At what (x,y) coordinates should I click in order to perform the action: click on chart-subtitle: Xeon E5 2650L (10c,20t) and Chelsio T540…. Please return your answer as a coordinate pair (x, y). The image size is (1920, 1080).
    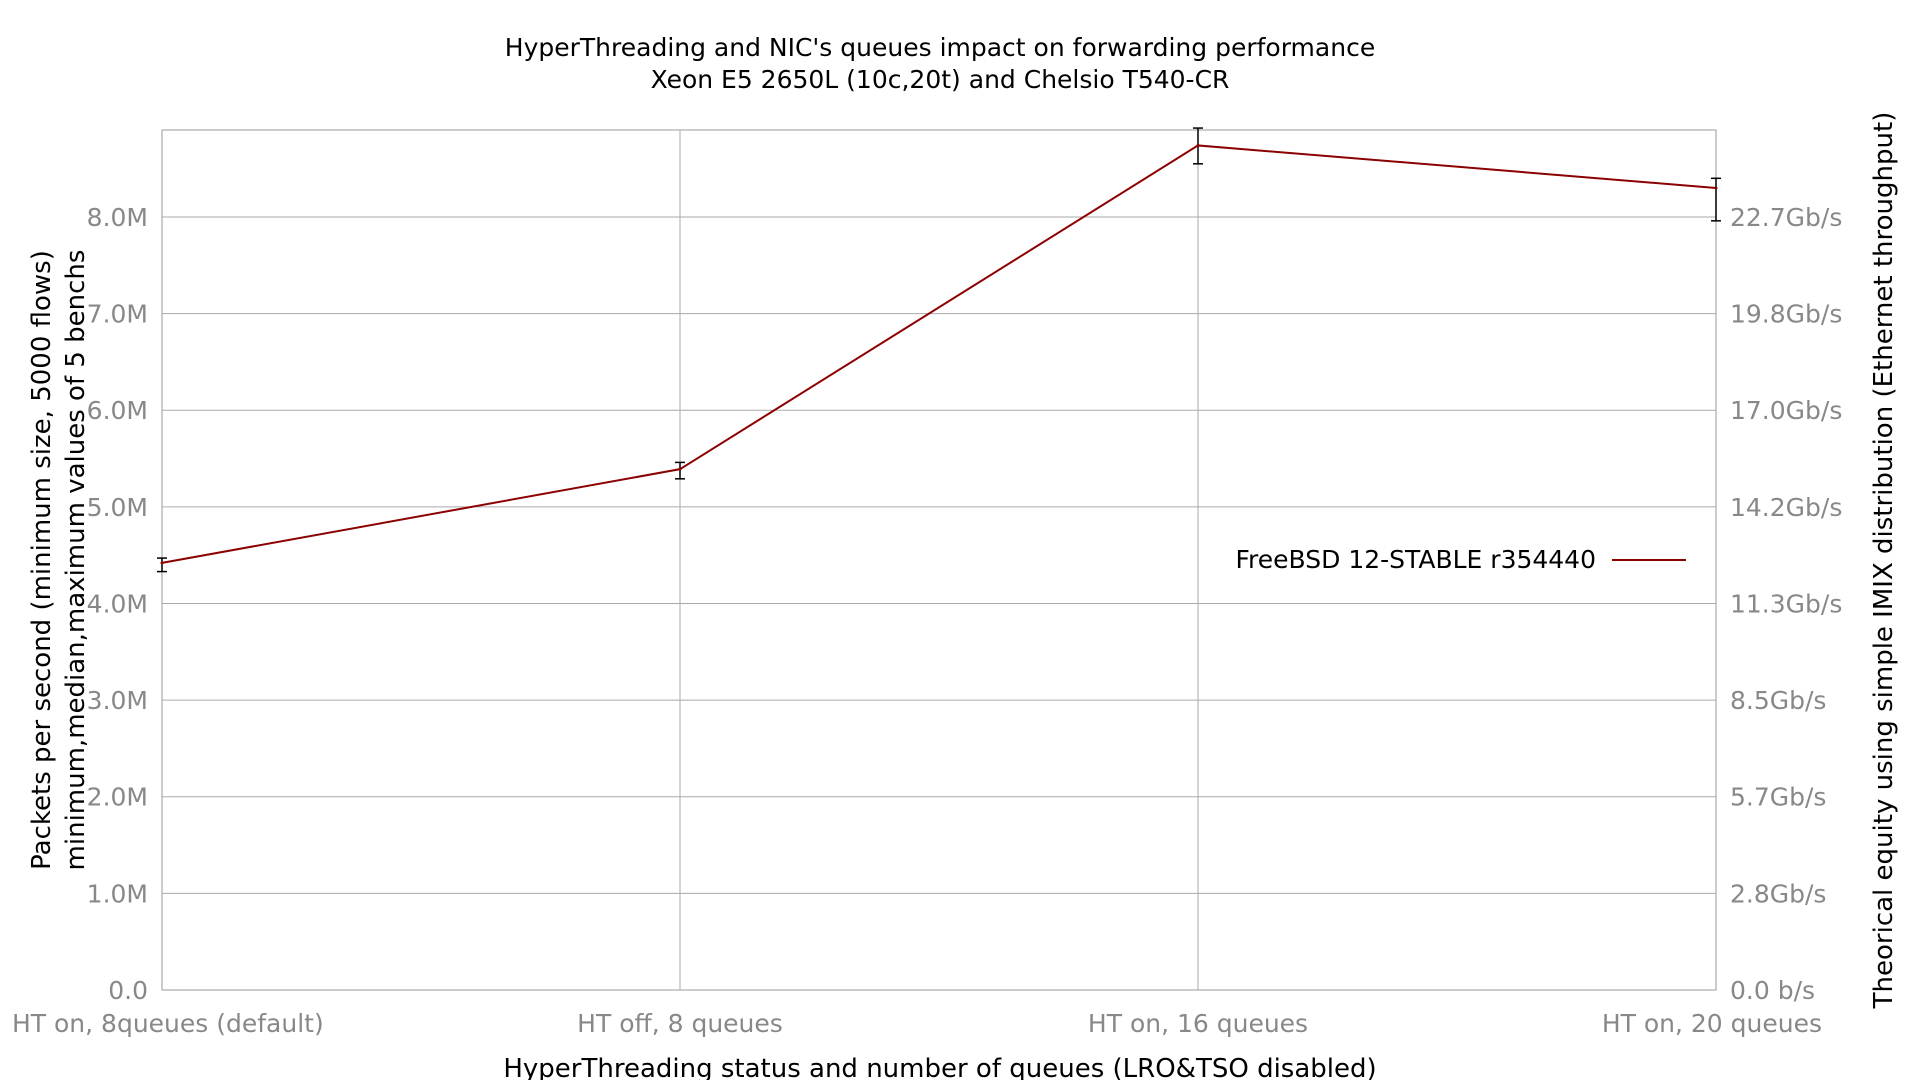
    Looking at the image, I should click on (940, 79).